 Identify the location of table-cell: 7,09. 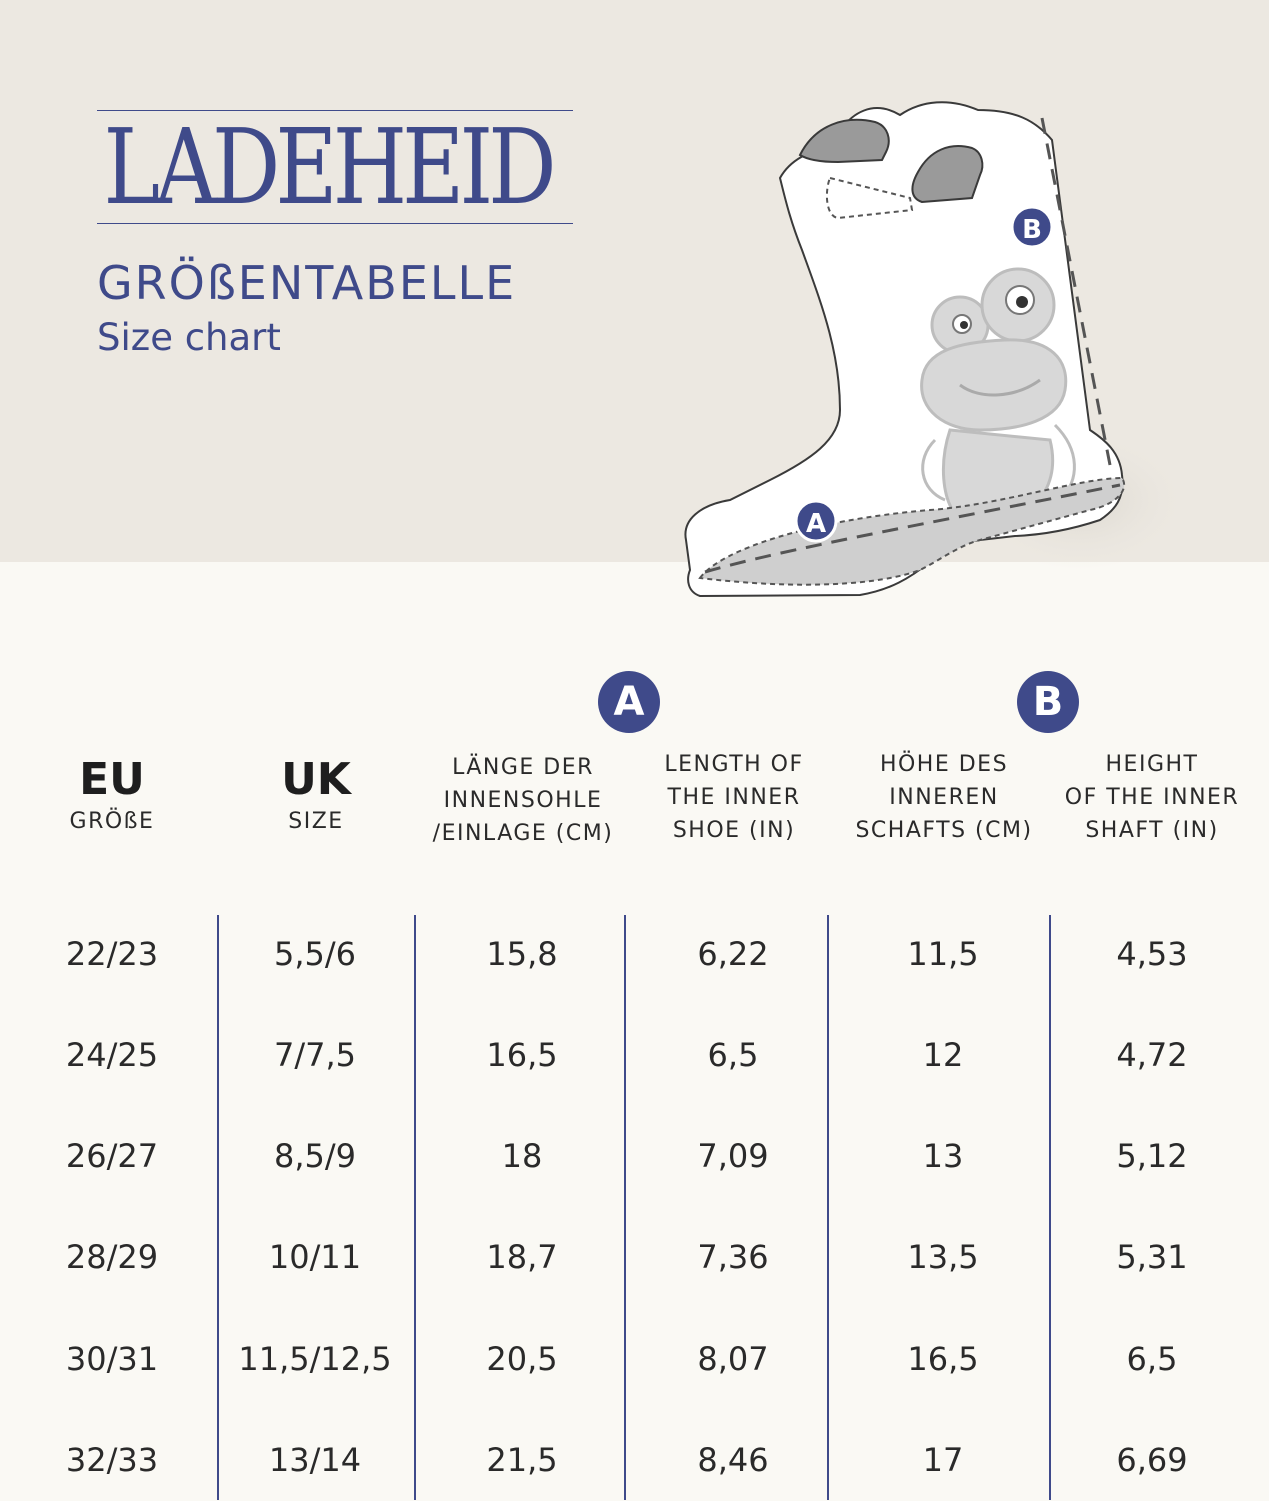
(733, 1156).